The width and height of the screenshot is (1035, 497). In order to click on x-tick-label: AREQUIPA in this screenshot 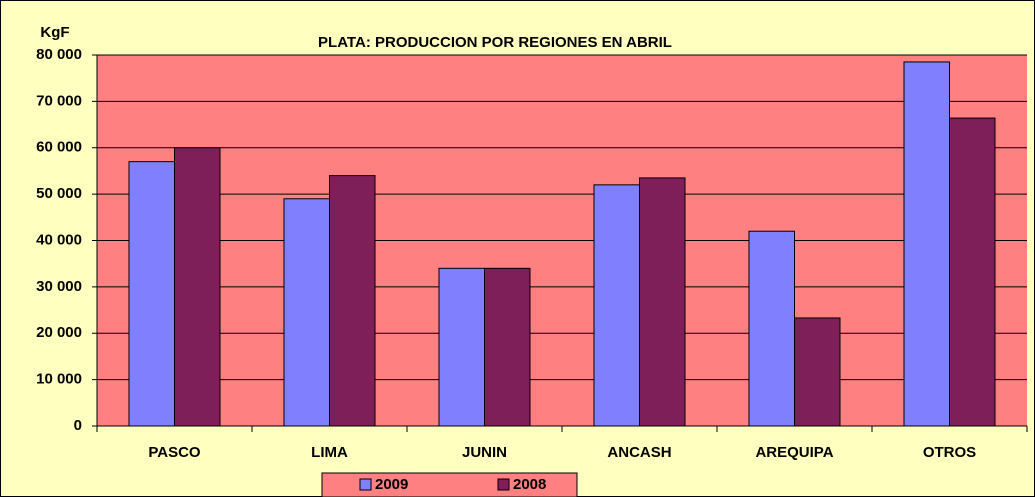, I will do `click(794, 452)`.